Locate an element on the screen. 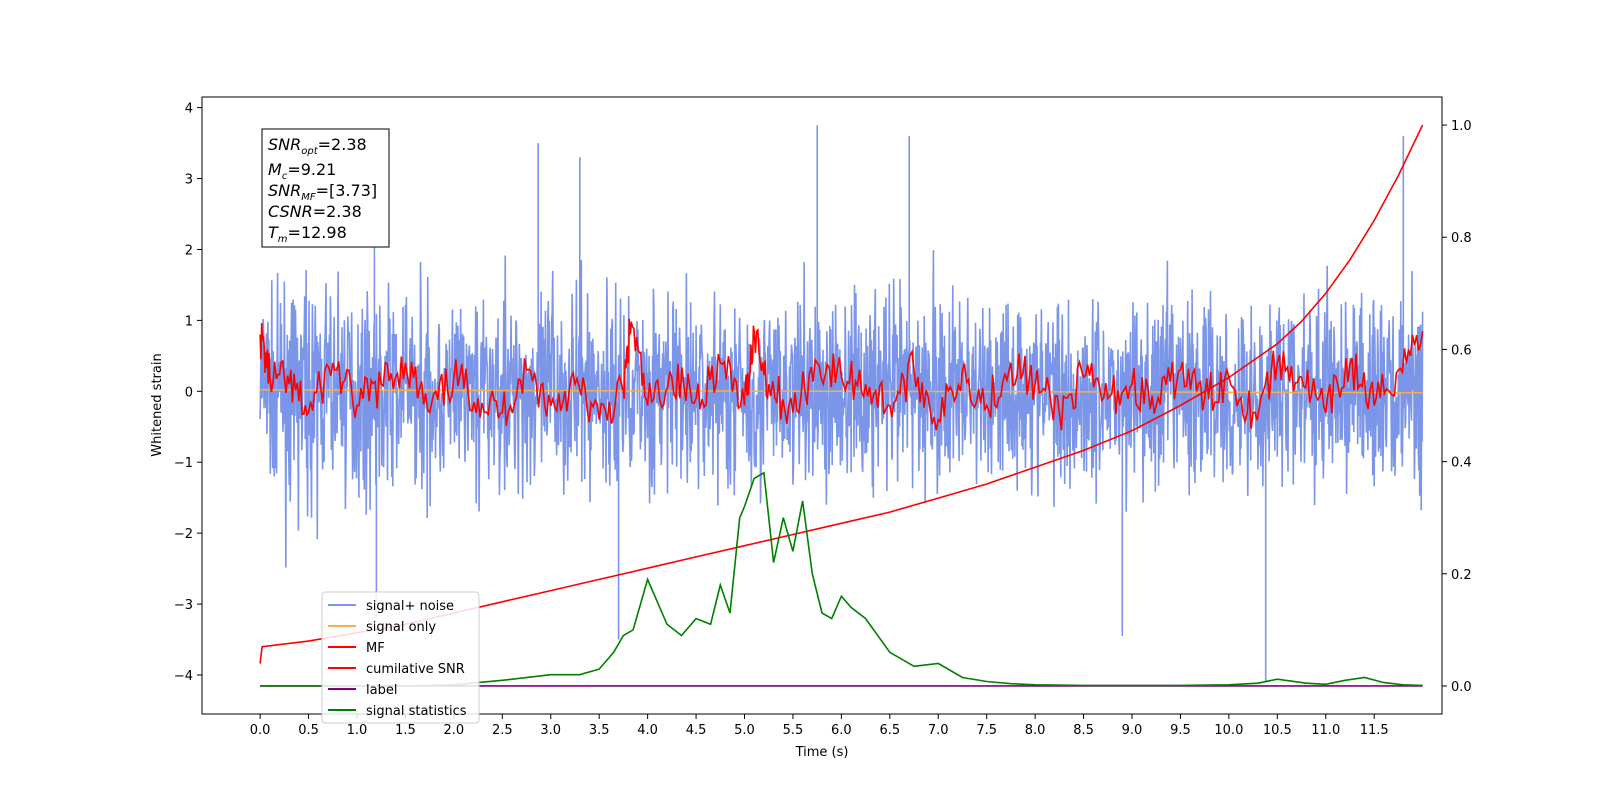 The width and height of the screenshot is (1600, 800). info-snr-opt-sub: opt is located at coordinates (309, 151).